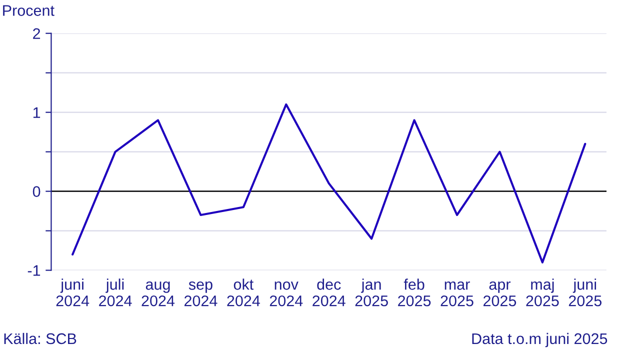 This screenshot has height=351, width=617. What do you see at coordinates (371, 292) in the screenshot?
I see `x-tick-label: jan 2025` at bounding box center [371, 292].